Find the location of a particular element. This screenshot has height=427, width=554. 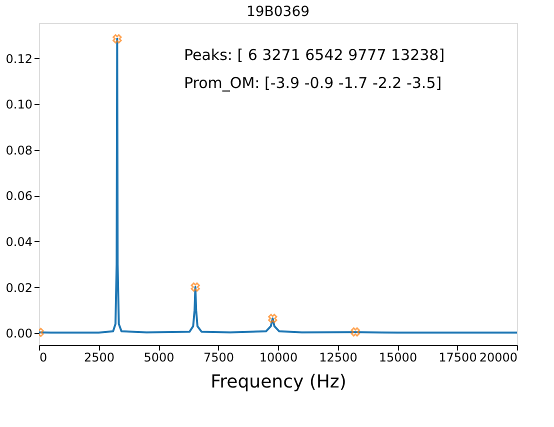

x-tick-label: 12500 is located at coordinates (338, 357).